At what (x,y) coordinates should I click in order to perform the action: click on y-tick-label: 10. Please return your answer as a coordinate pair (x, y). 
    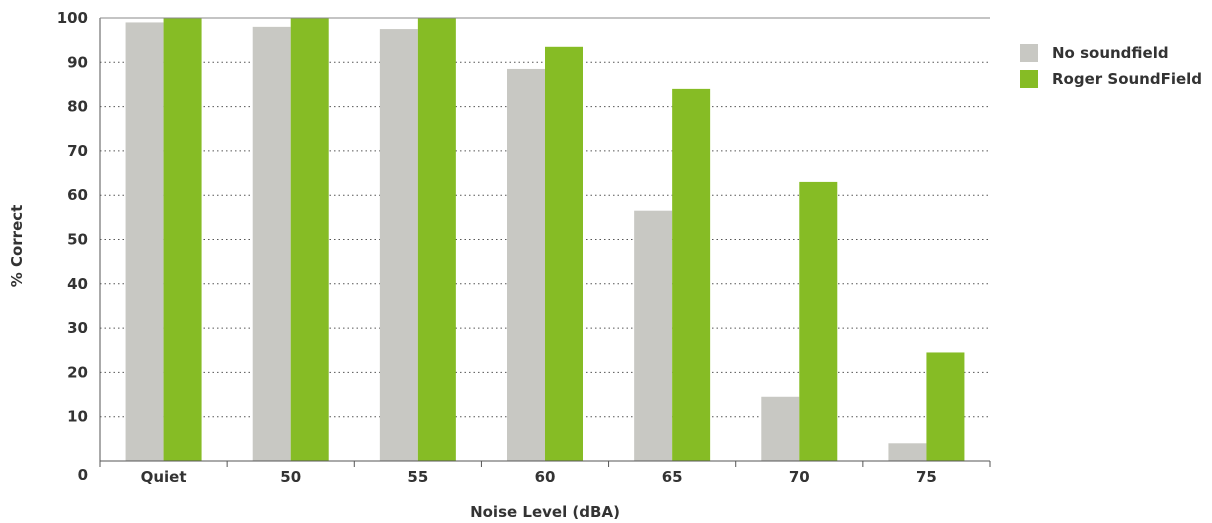
    Looking at the image, I should click on (77, 417).